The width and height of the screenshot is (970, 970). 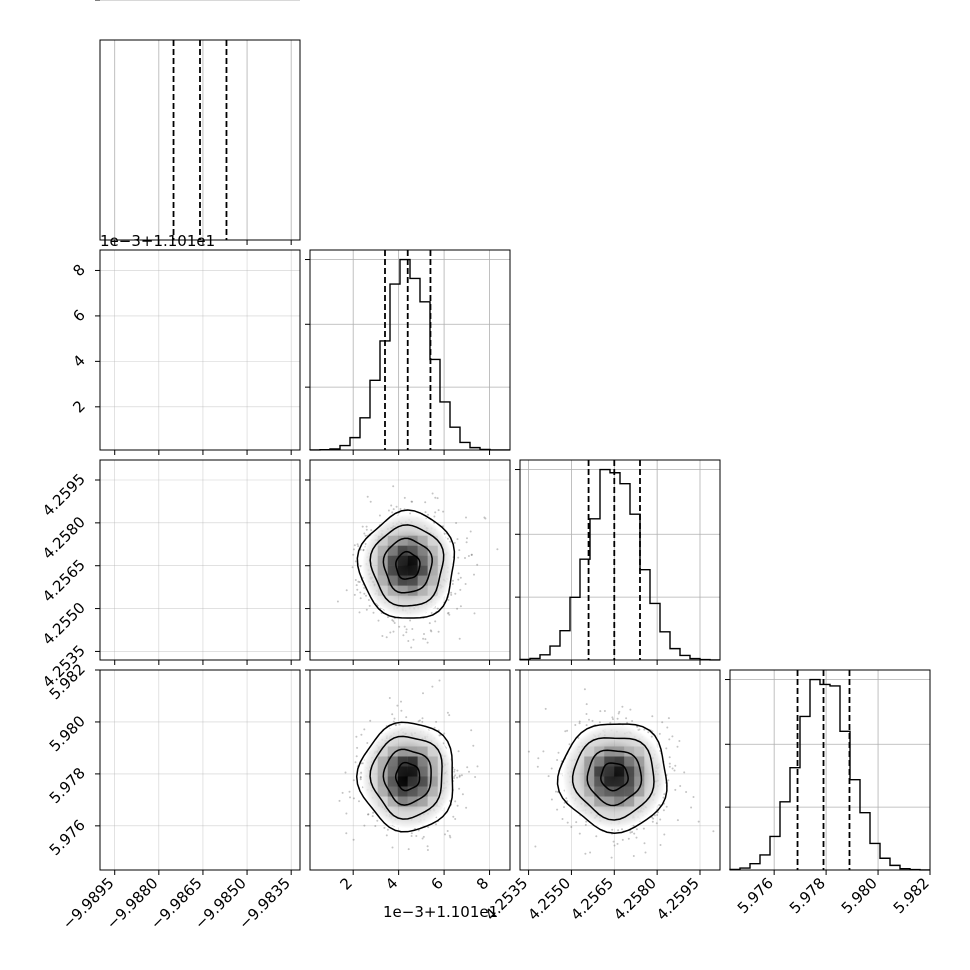 I want to click on x-tick-label: 8, so click(x=482, y=883).